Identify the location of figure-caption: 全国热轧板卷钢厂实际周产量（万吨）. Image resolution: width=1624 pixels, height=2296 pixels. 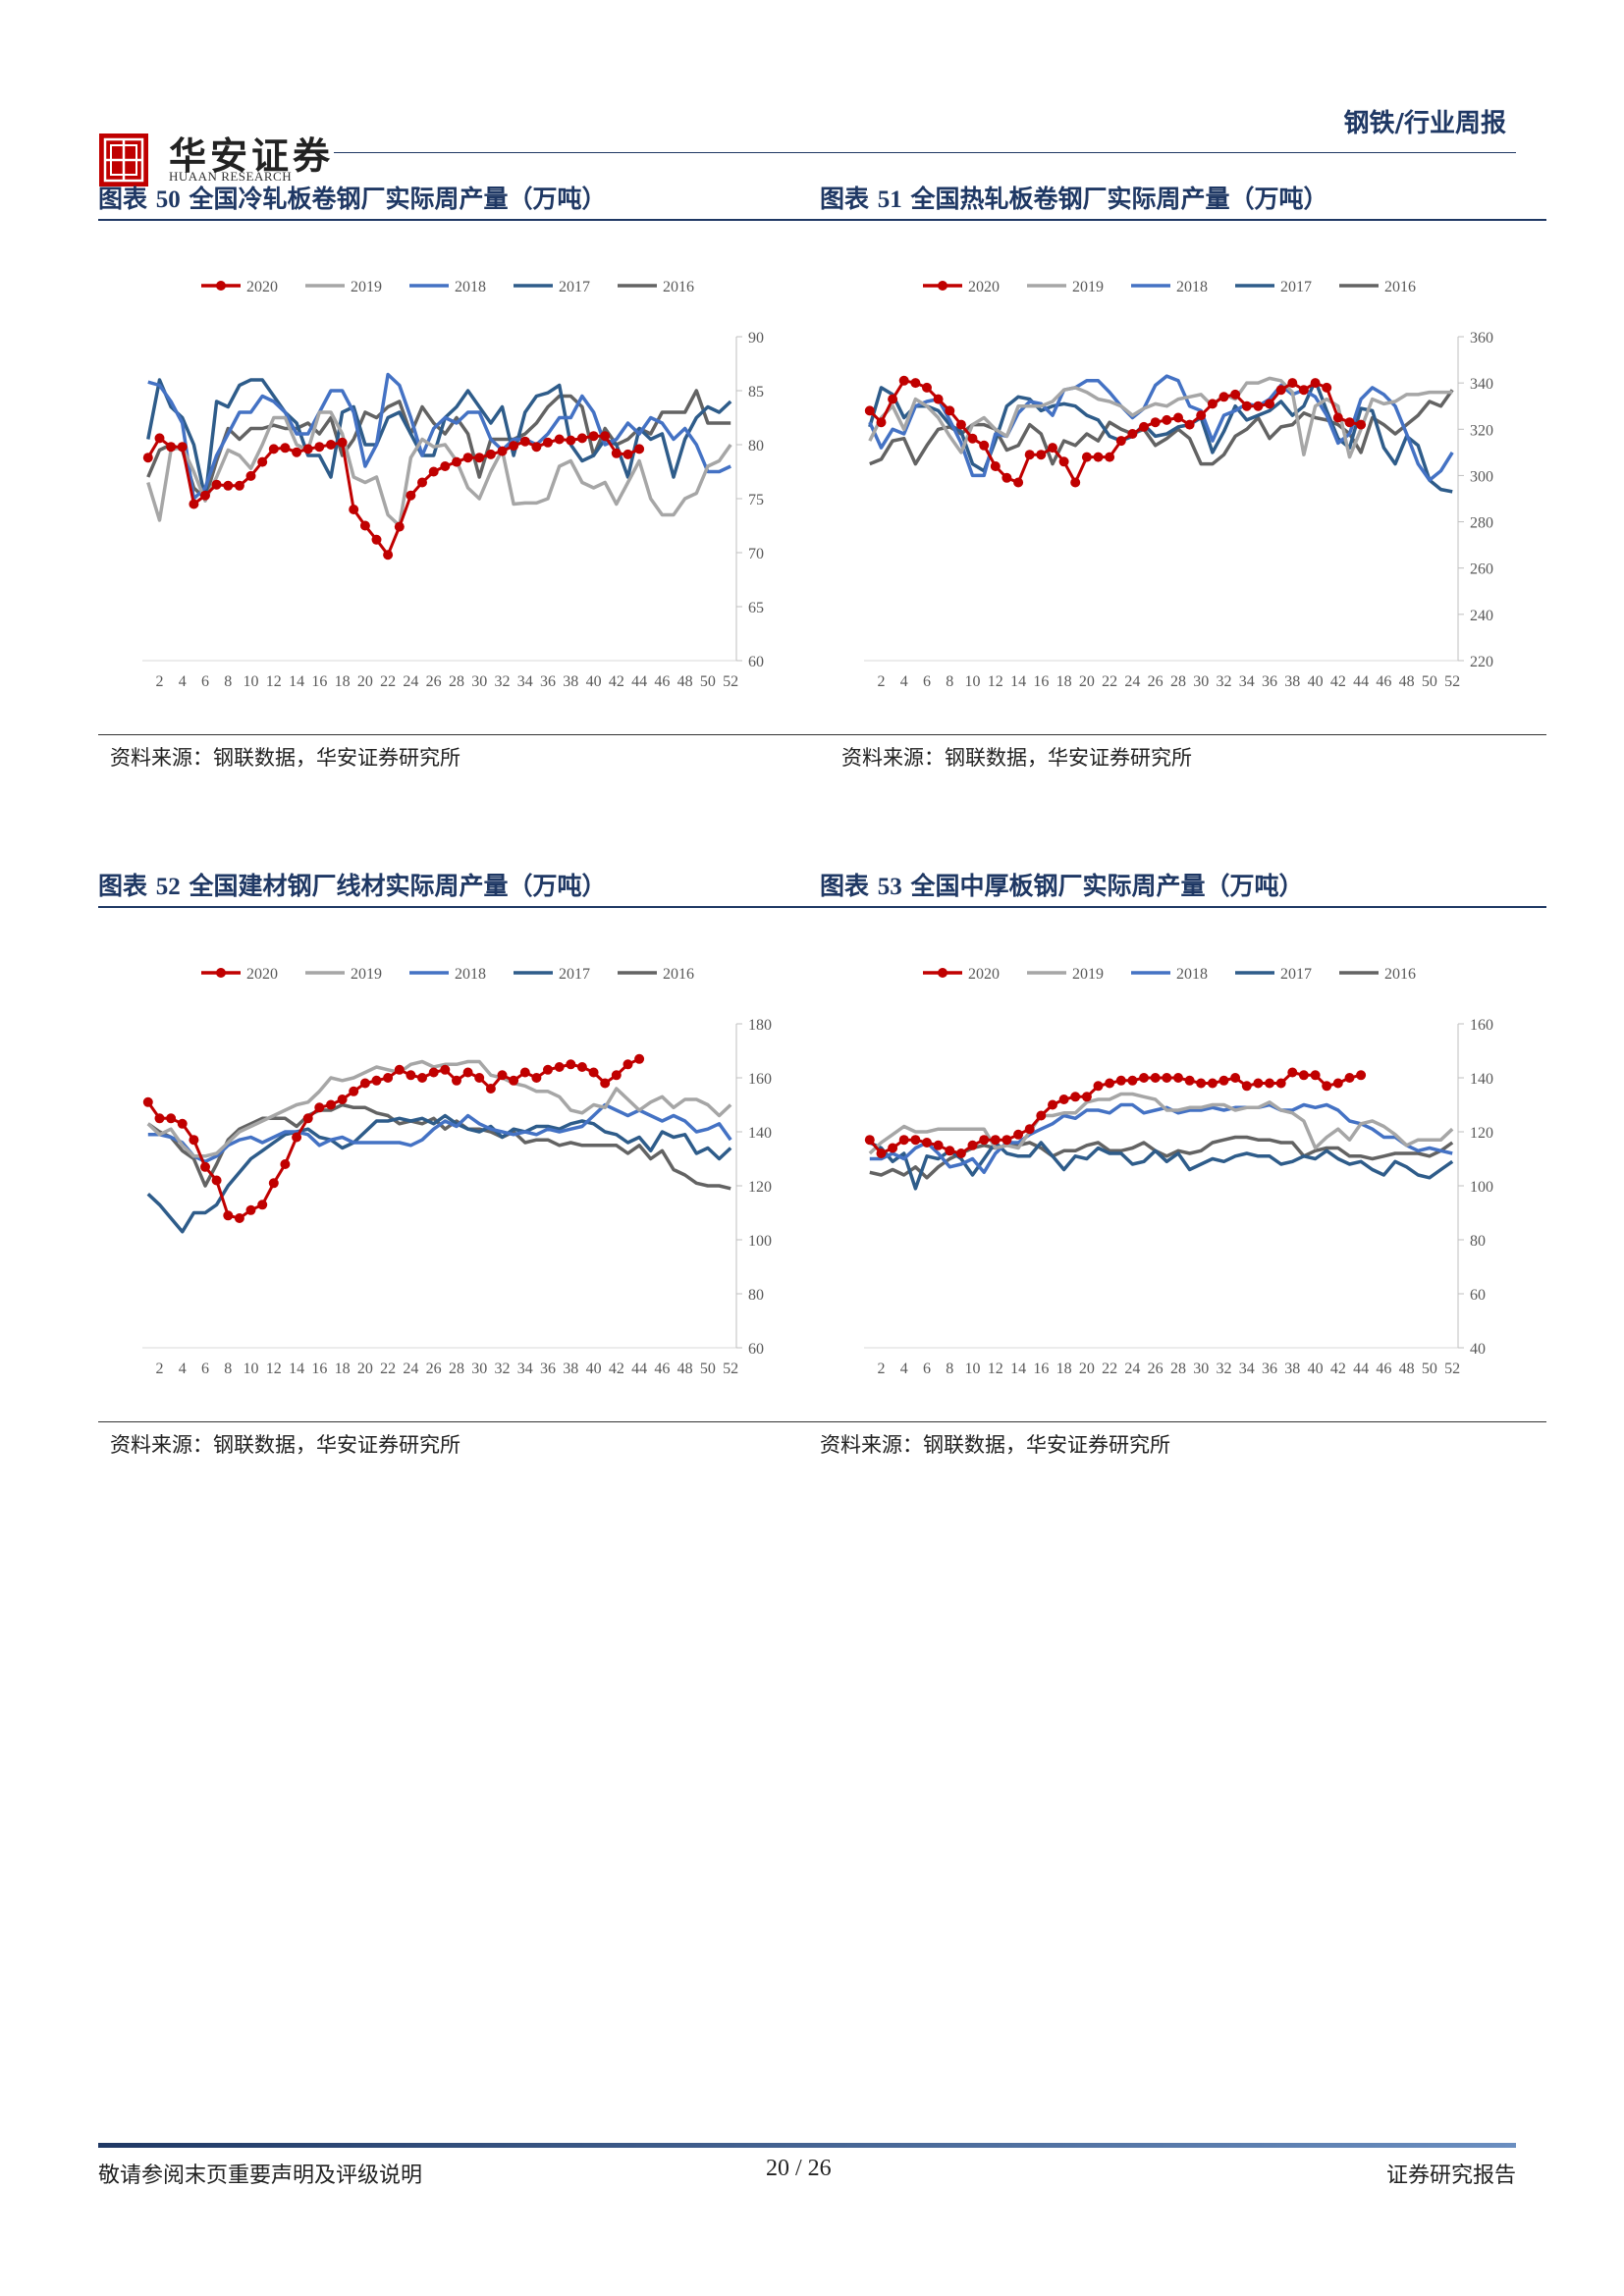
(1119, 199).